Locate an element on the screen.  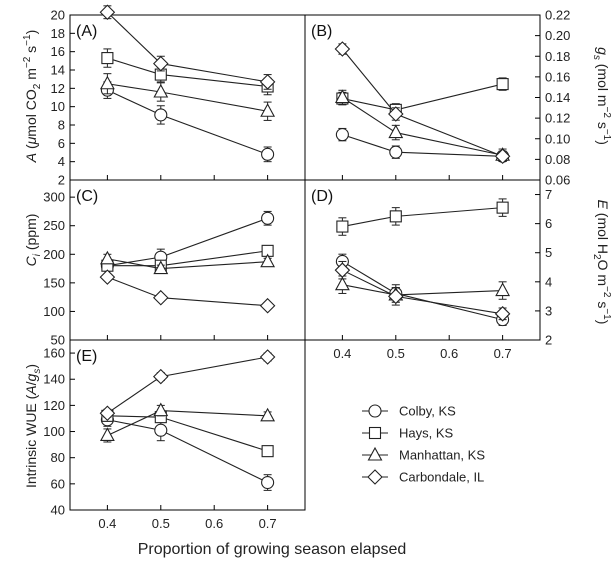
legend-label: Hays, KS is located at coordinates (426, 433).